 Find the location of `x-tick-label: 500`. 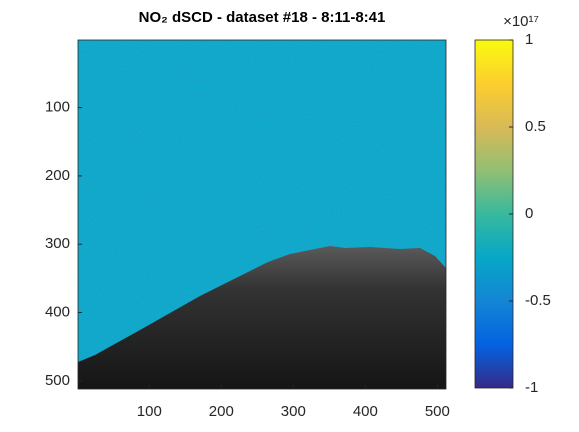

x-tick-label: 500 is located at coordinates (437, 411).